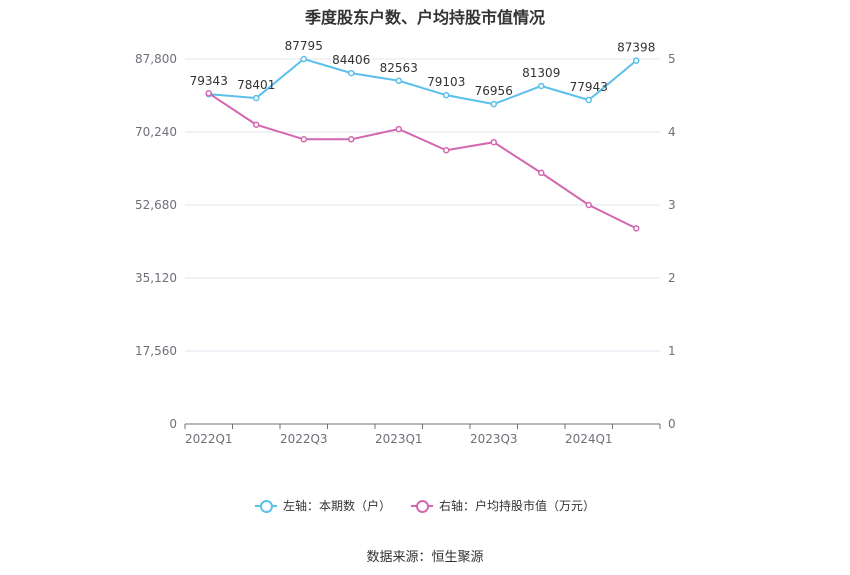 This screenshot has width=850, height=575. What do you see at coordinates (672, 424) in the screenshot?
I see `right-axis-tick-label: 0` at bounding box center [672, 424].